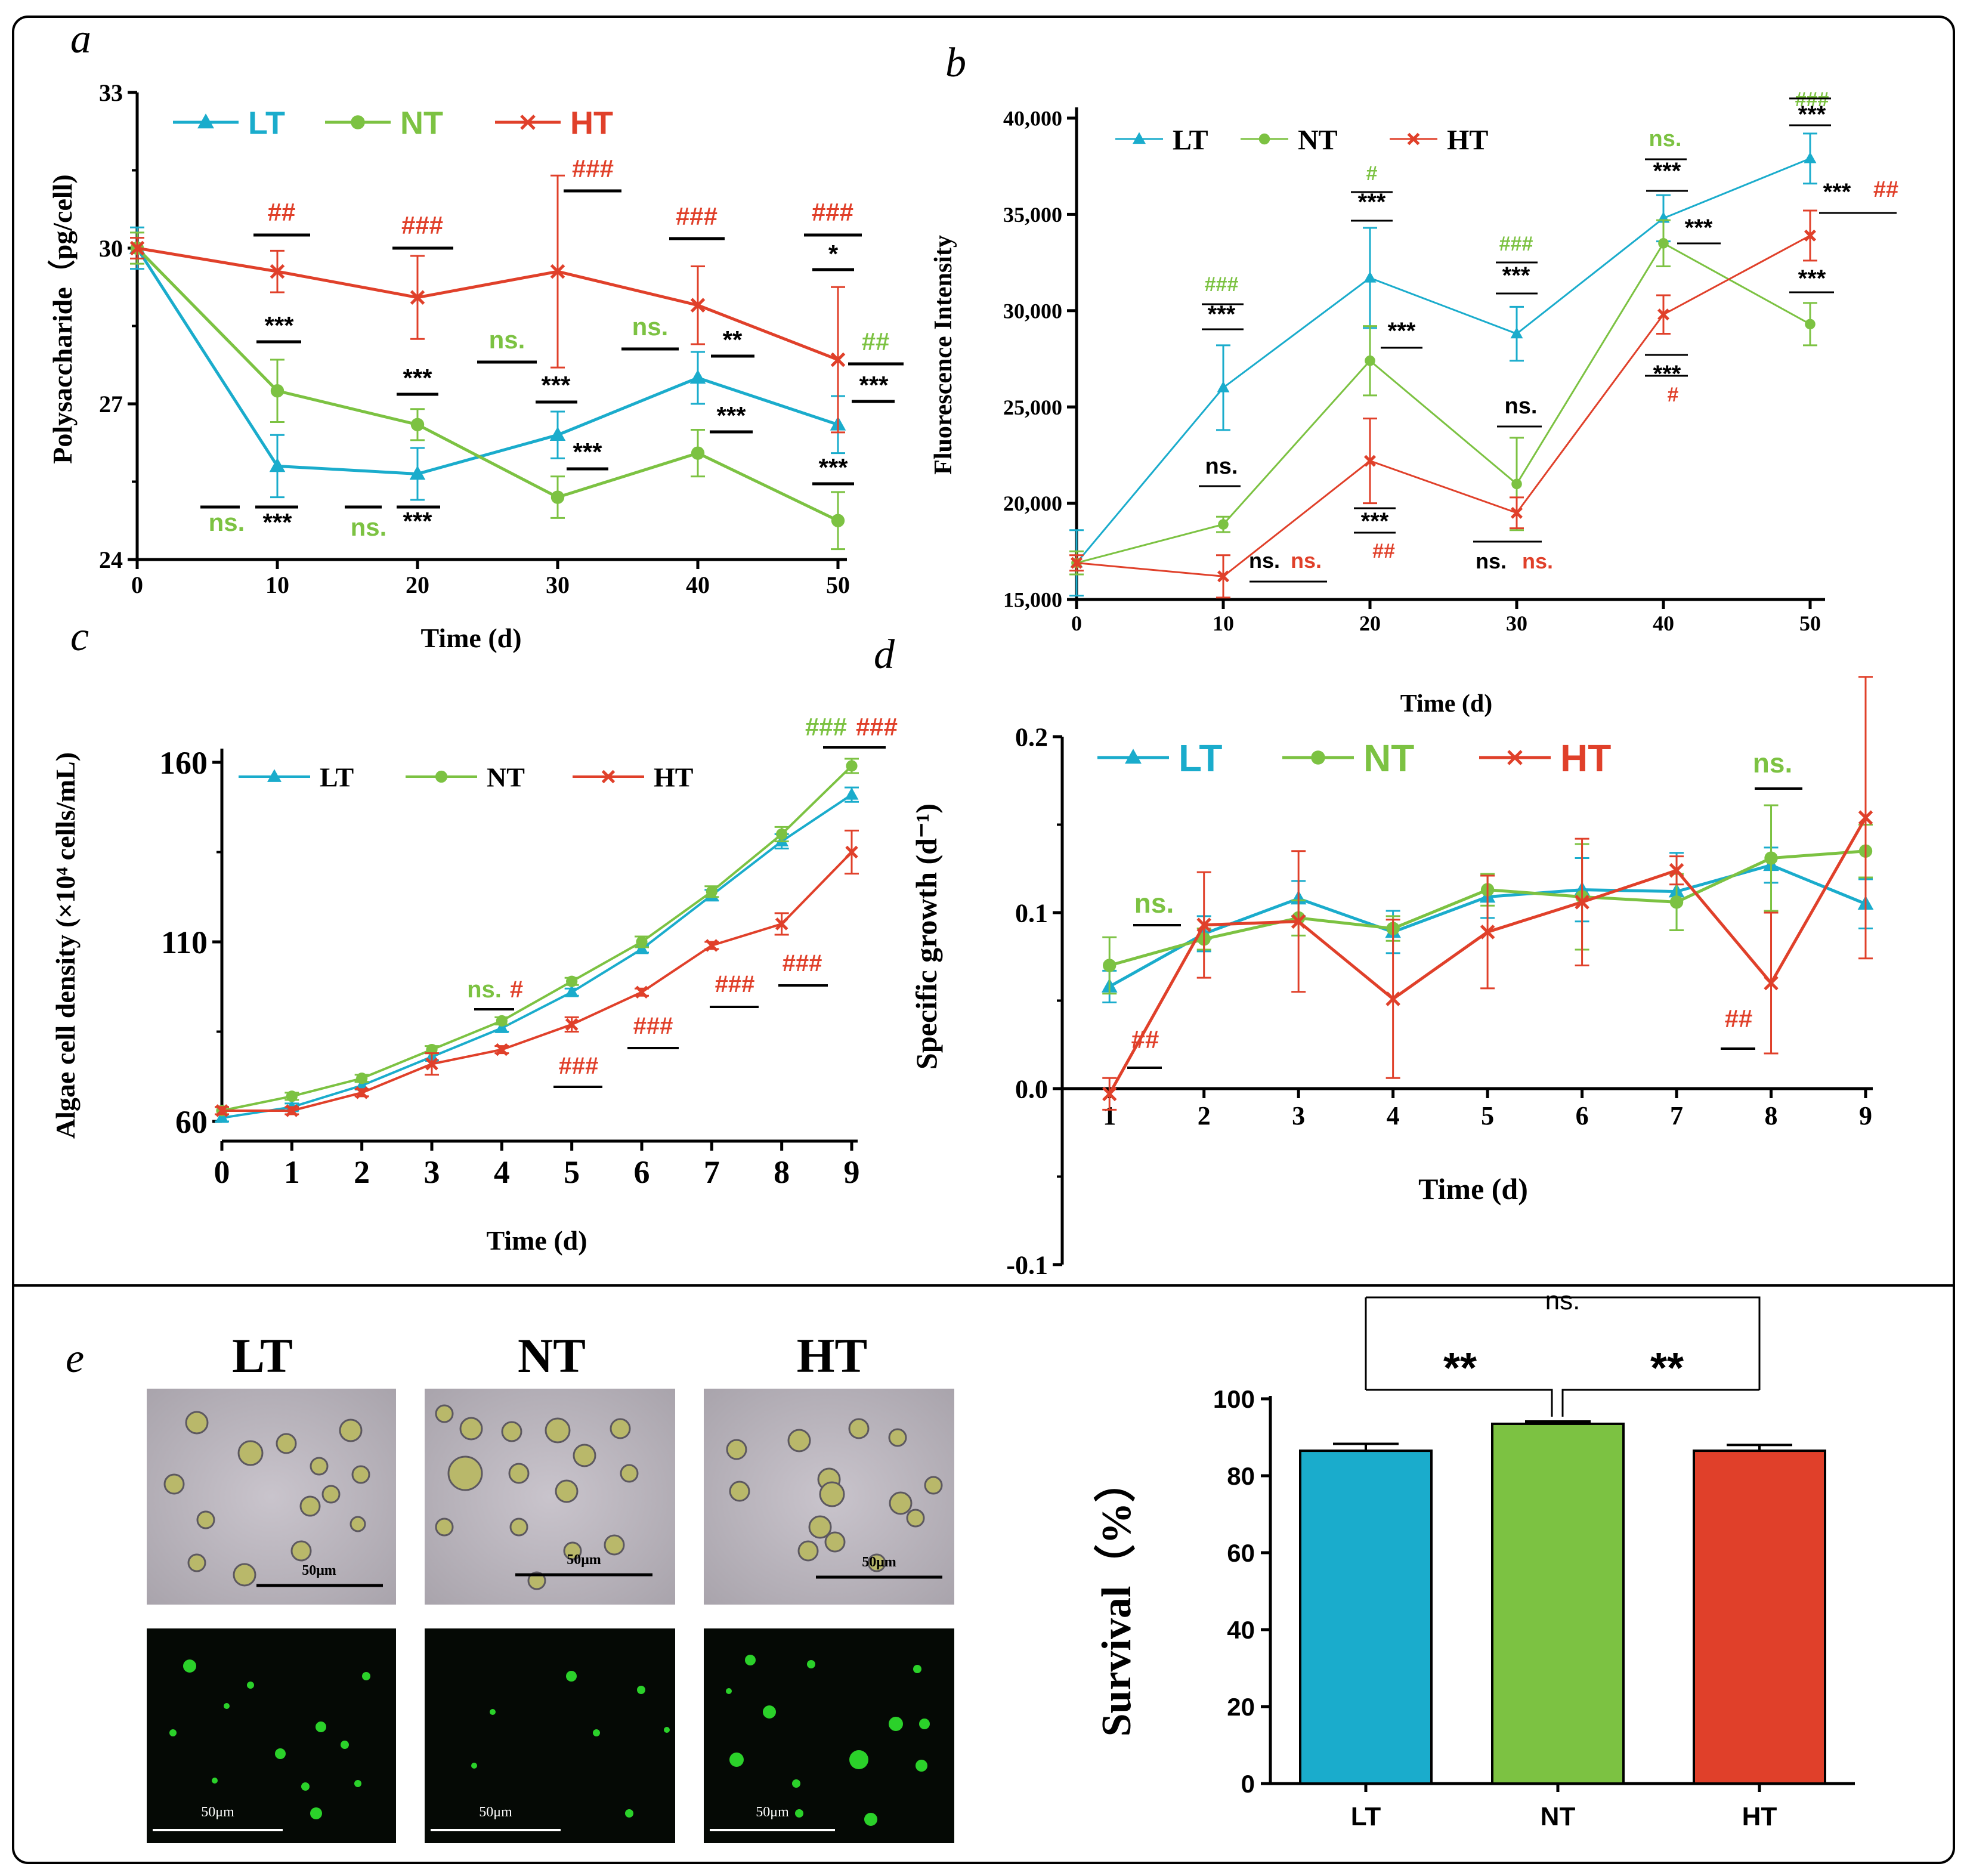 This screenshot has width=1967, height=1876. Describe the element at coordinates (417, 584) in the screenshot. I see `x-tick-label: 20` at that location.